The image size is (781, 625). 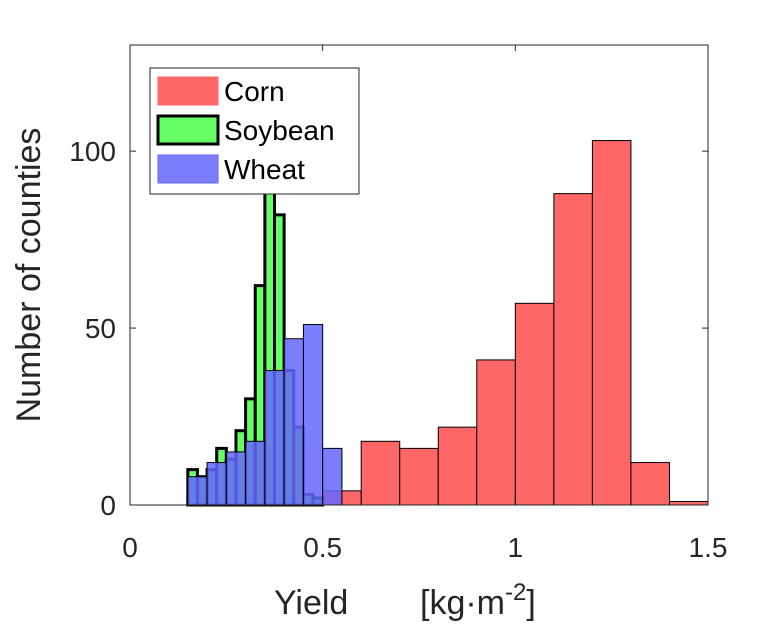 What do you see at coordinates (188, 169) in the screenshot?
I see `legend-swatch-wheat` at bounding box center [188, 169].